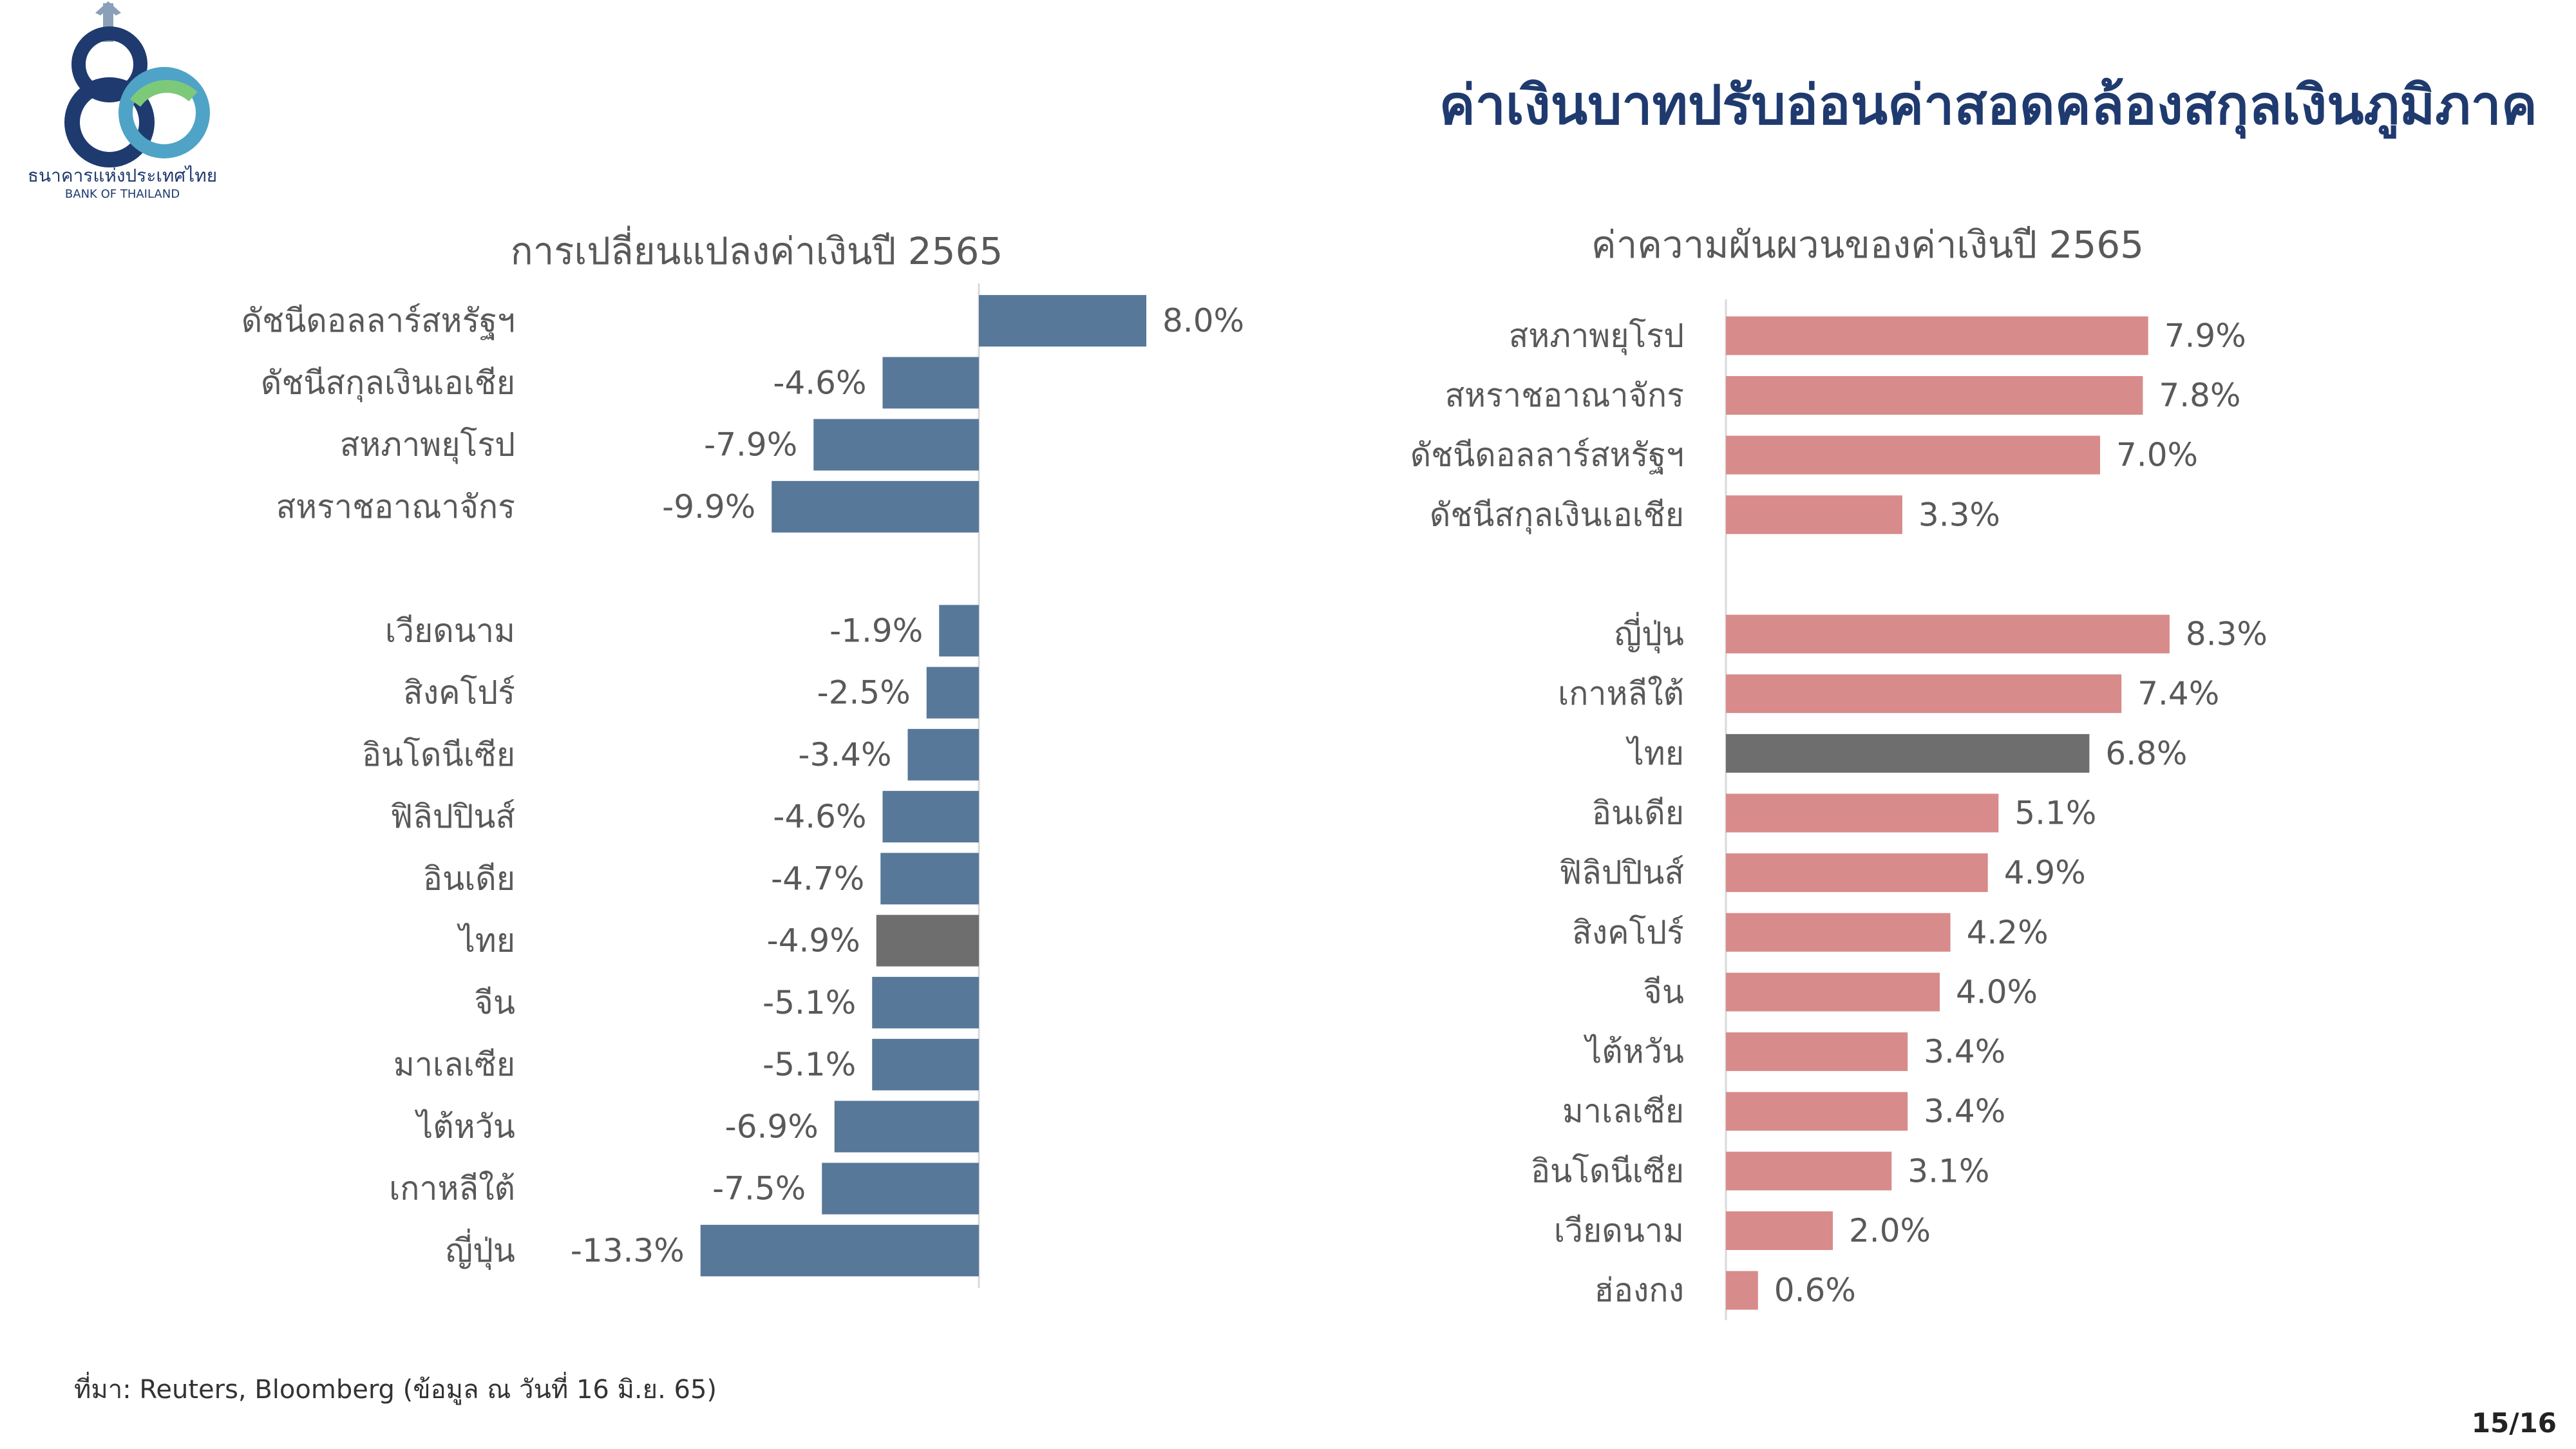  Describe the element at coordinates (2514, 1423) in the screenshot. I see `page-number: 15/16` at that location.